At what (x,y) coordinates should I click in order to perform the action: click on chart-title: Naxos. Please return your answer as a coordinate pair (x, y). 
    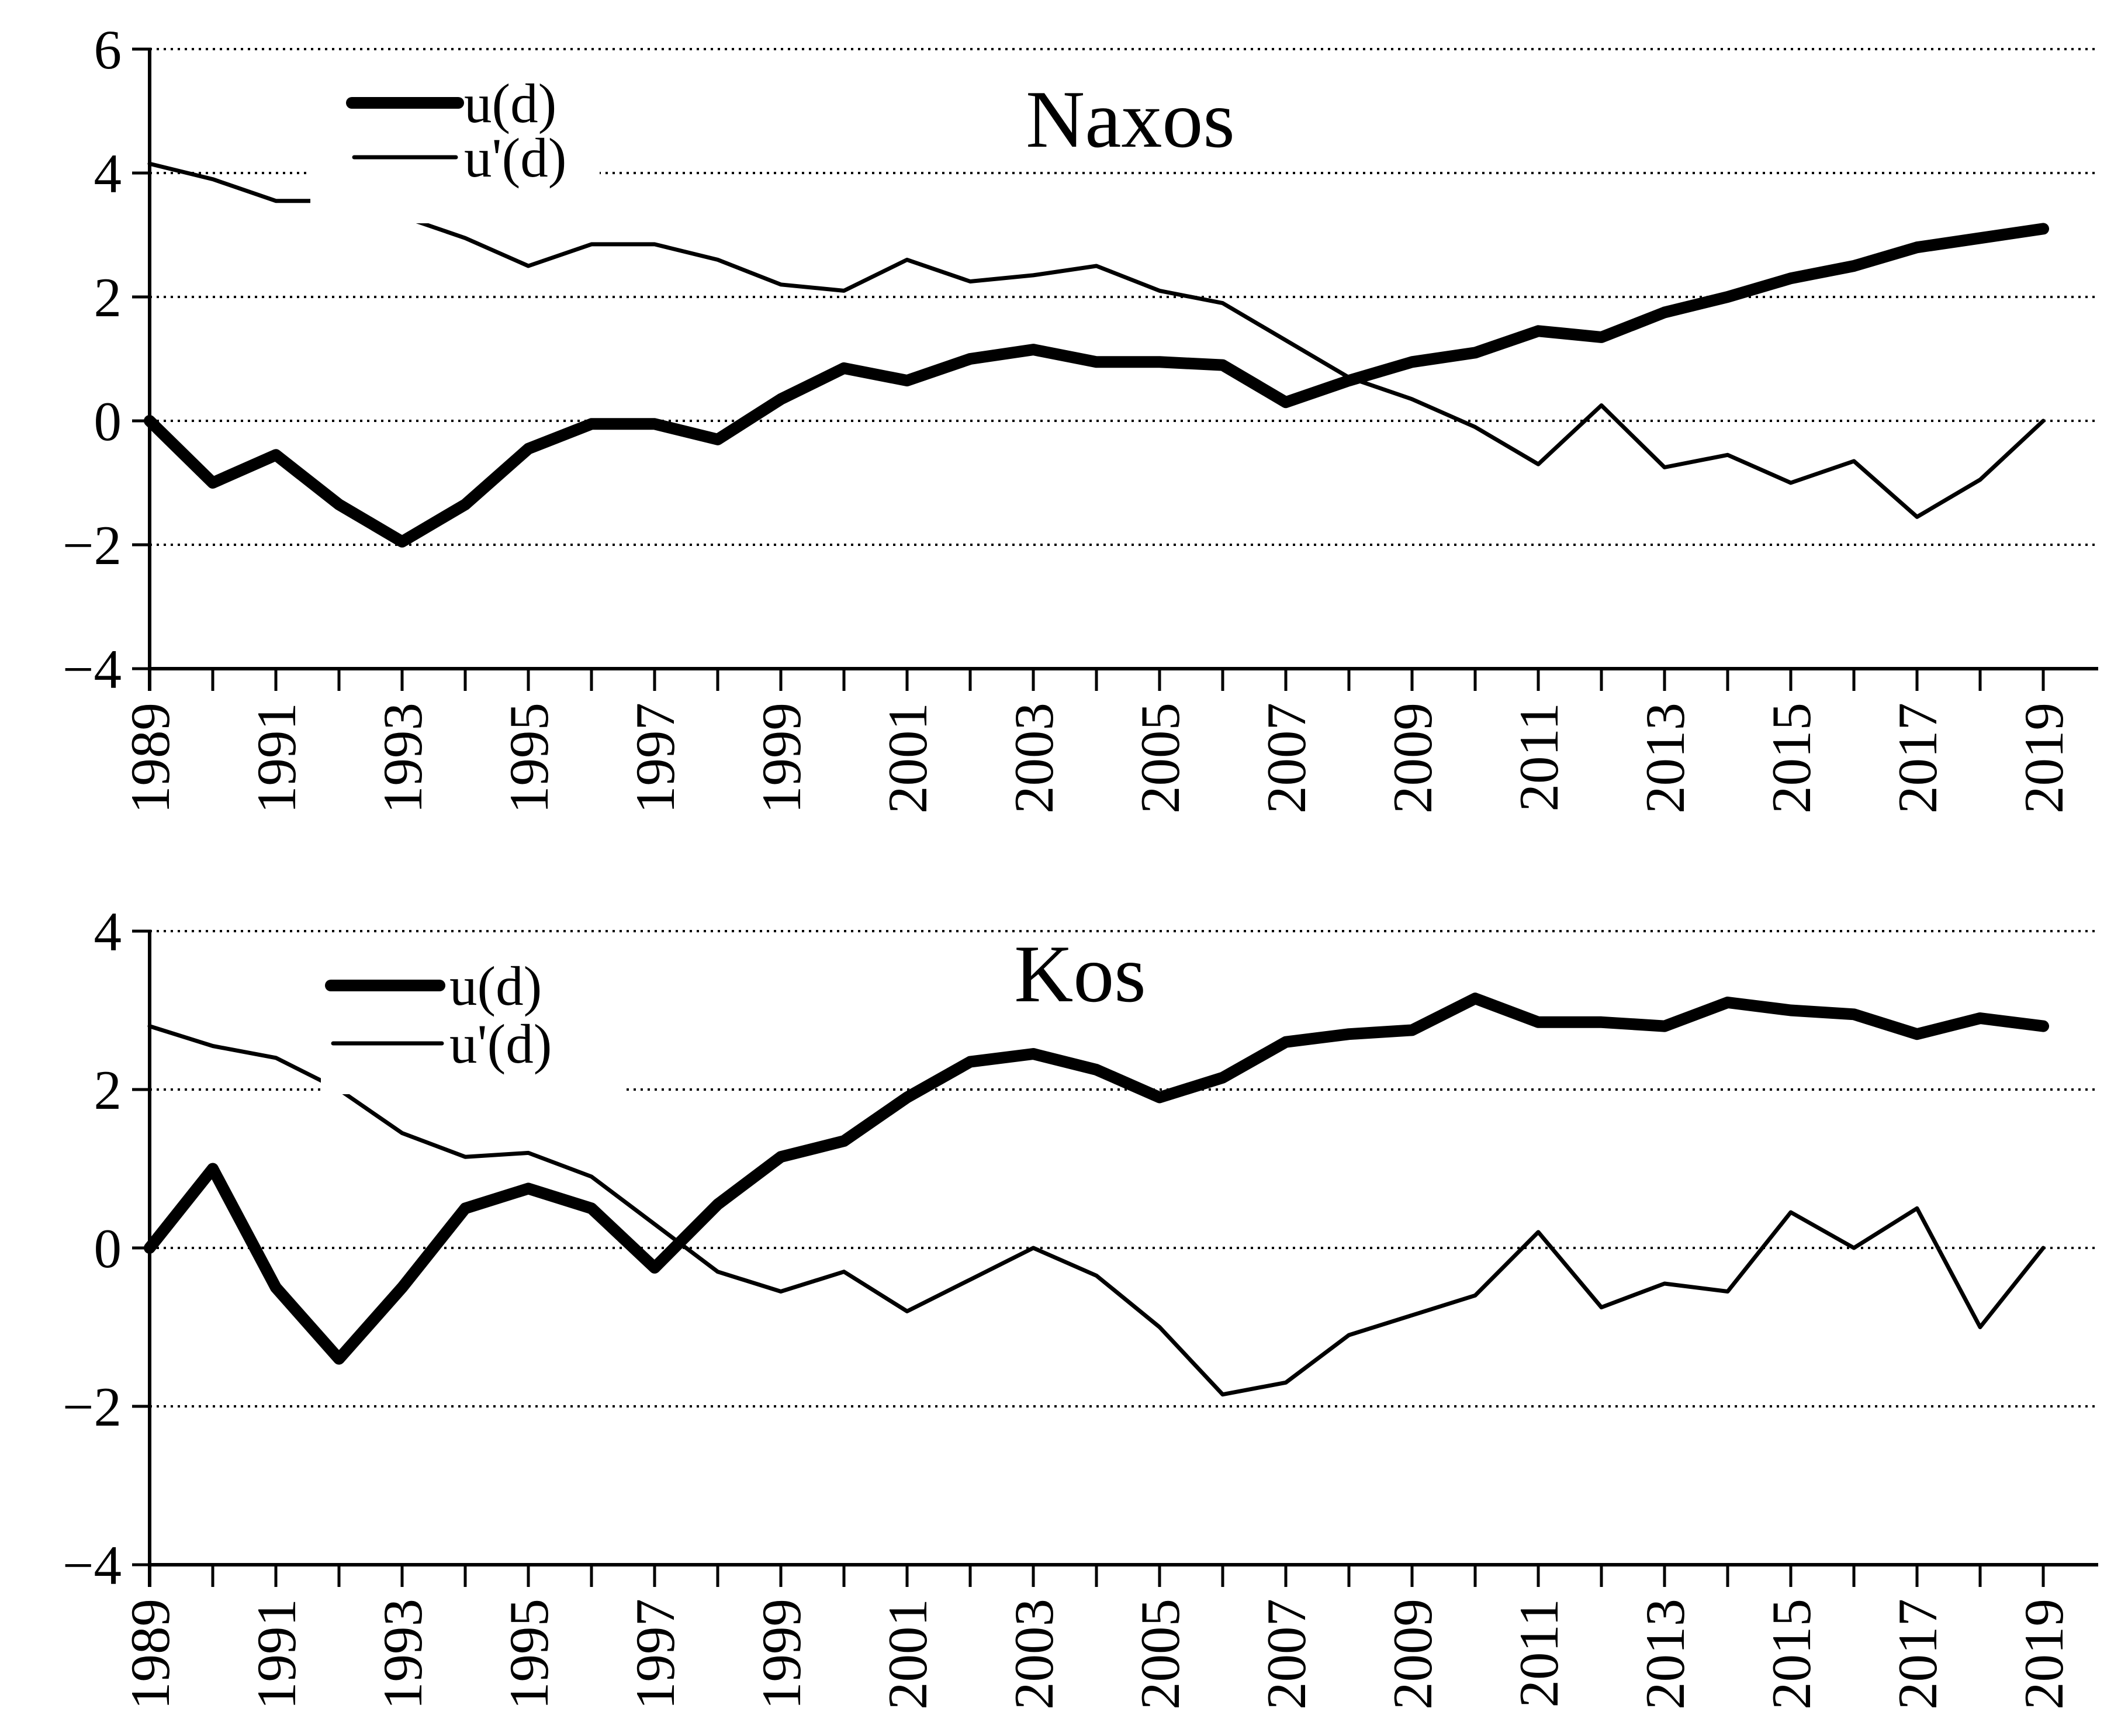
    Looking at the image, I should click on (1130, 119).